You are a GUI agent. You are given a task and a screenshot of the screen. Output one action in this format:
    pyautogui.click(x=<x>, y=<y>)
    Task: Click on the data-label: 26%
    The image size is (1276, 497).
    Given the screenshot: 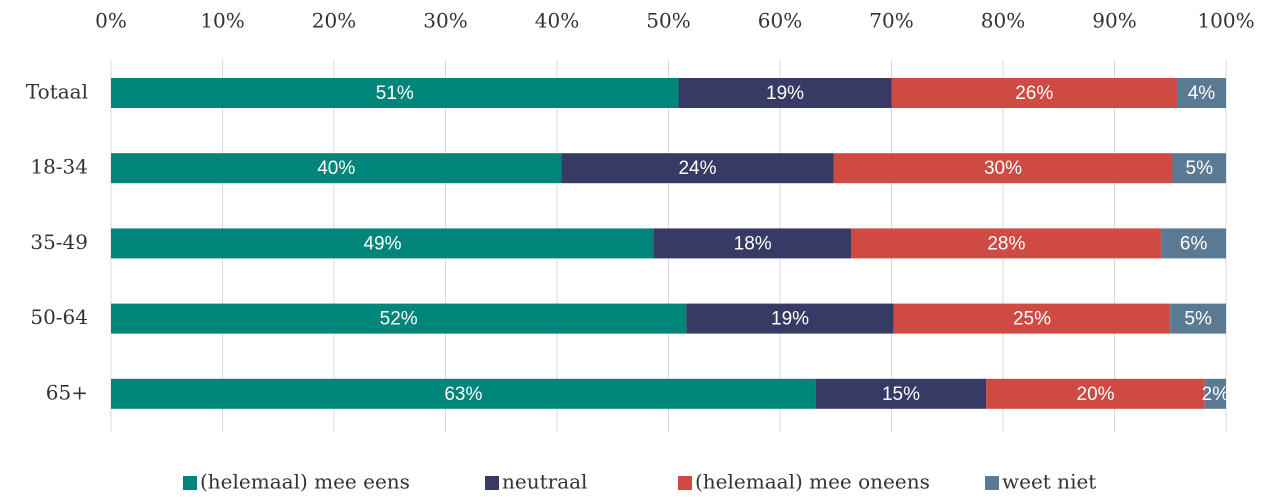 What is the action you would take?
    pyautogui.click(x=1034, y=93)
    